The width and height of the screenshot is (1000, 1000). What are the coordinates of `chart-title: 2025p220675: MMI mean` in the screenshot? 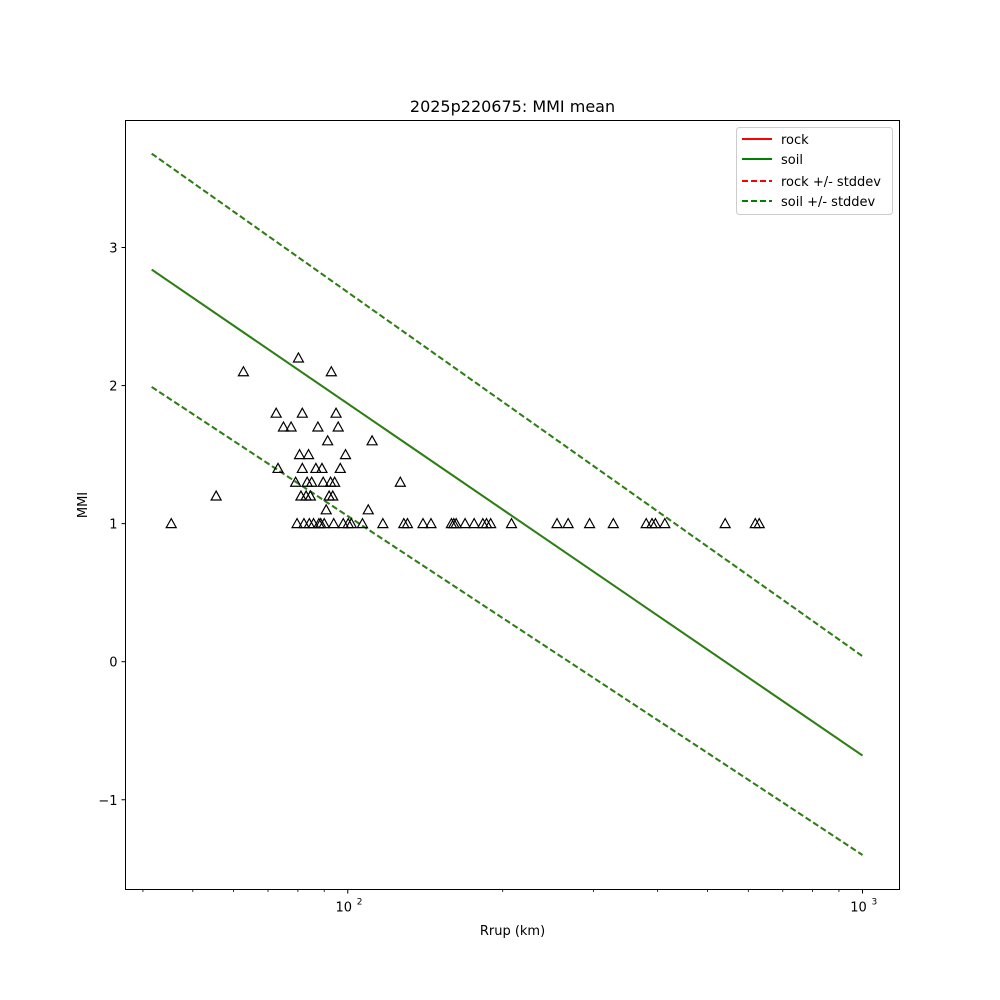 It's located at (512, 106).